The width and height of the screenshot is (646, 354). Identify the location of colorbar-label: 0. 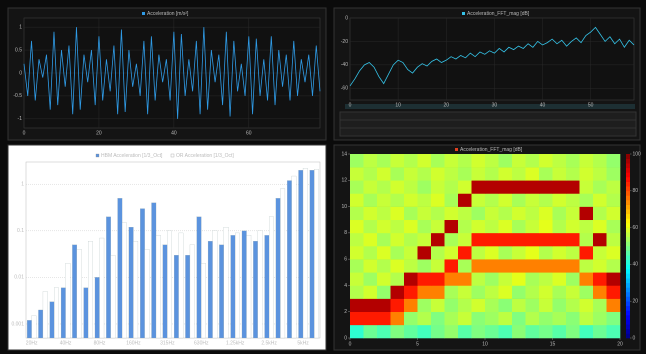
(634, 338).